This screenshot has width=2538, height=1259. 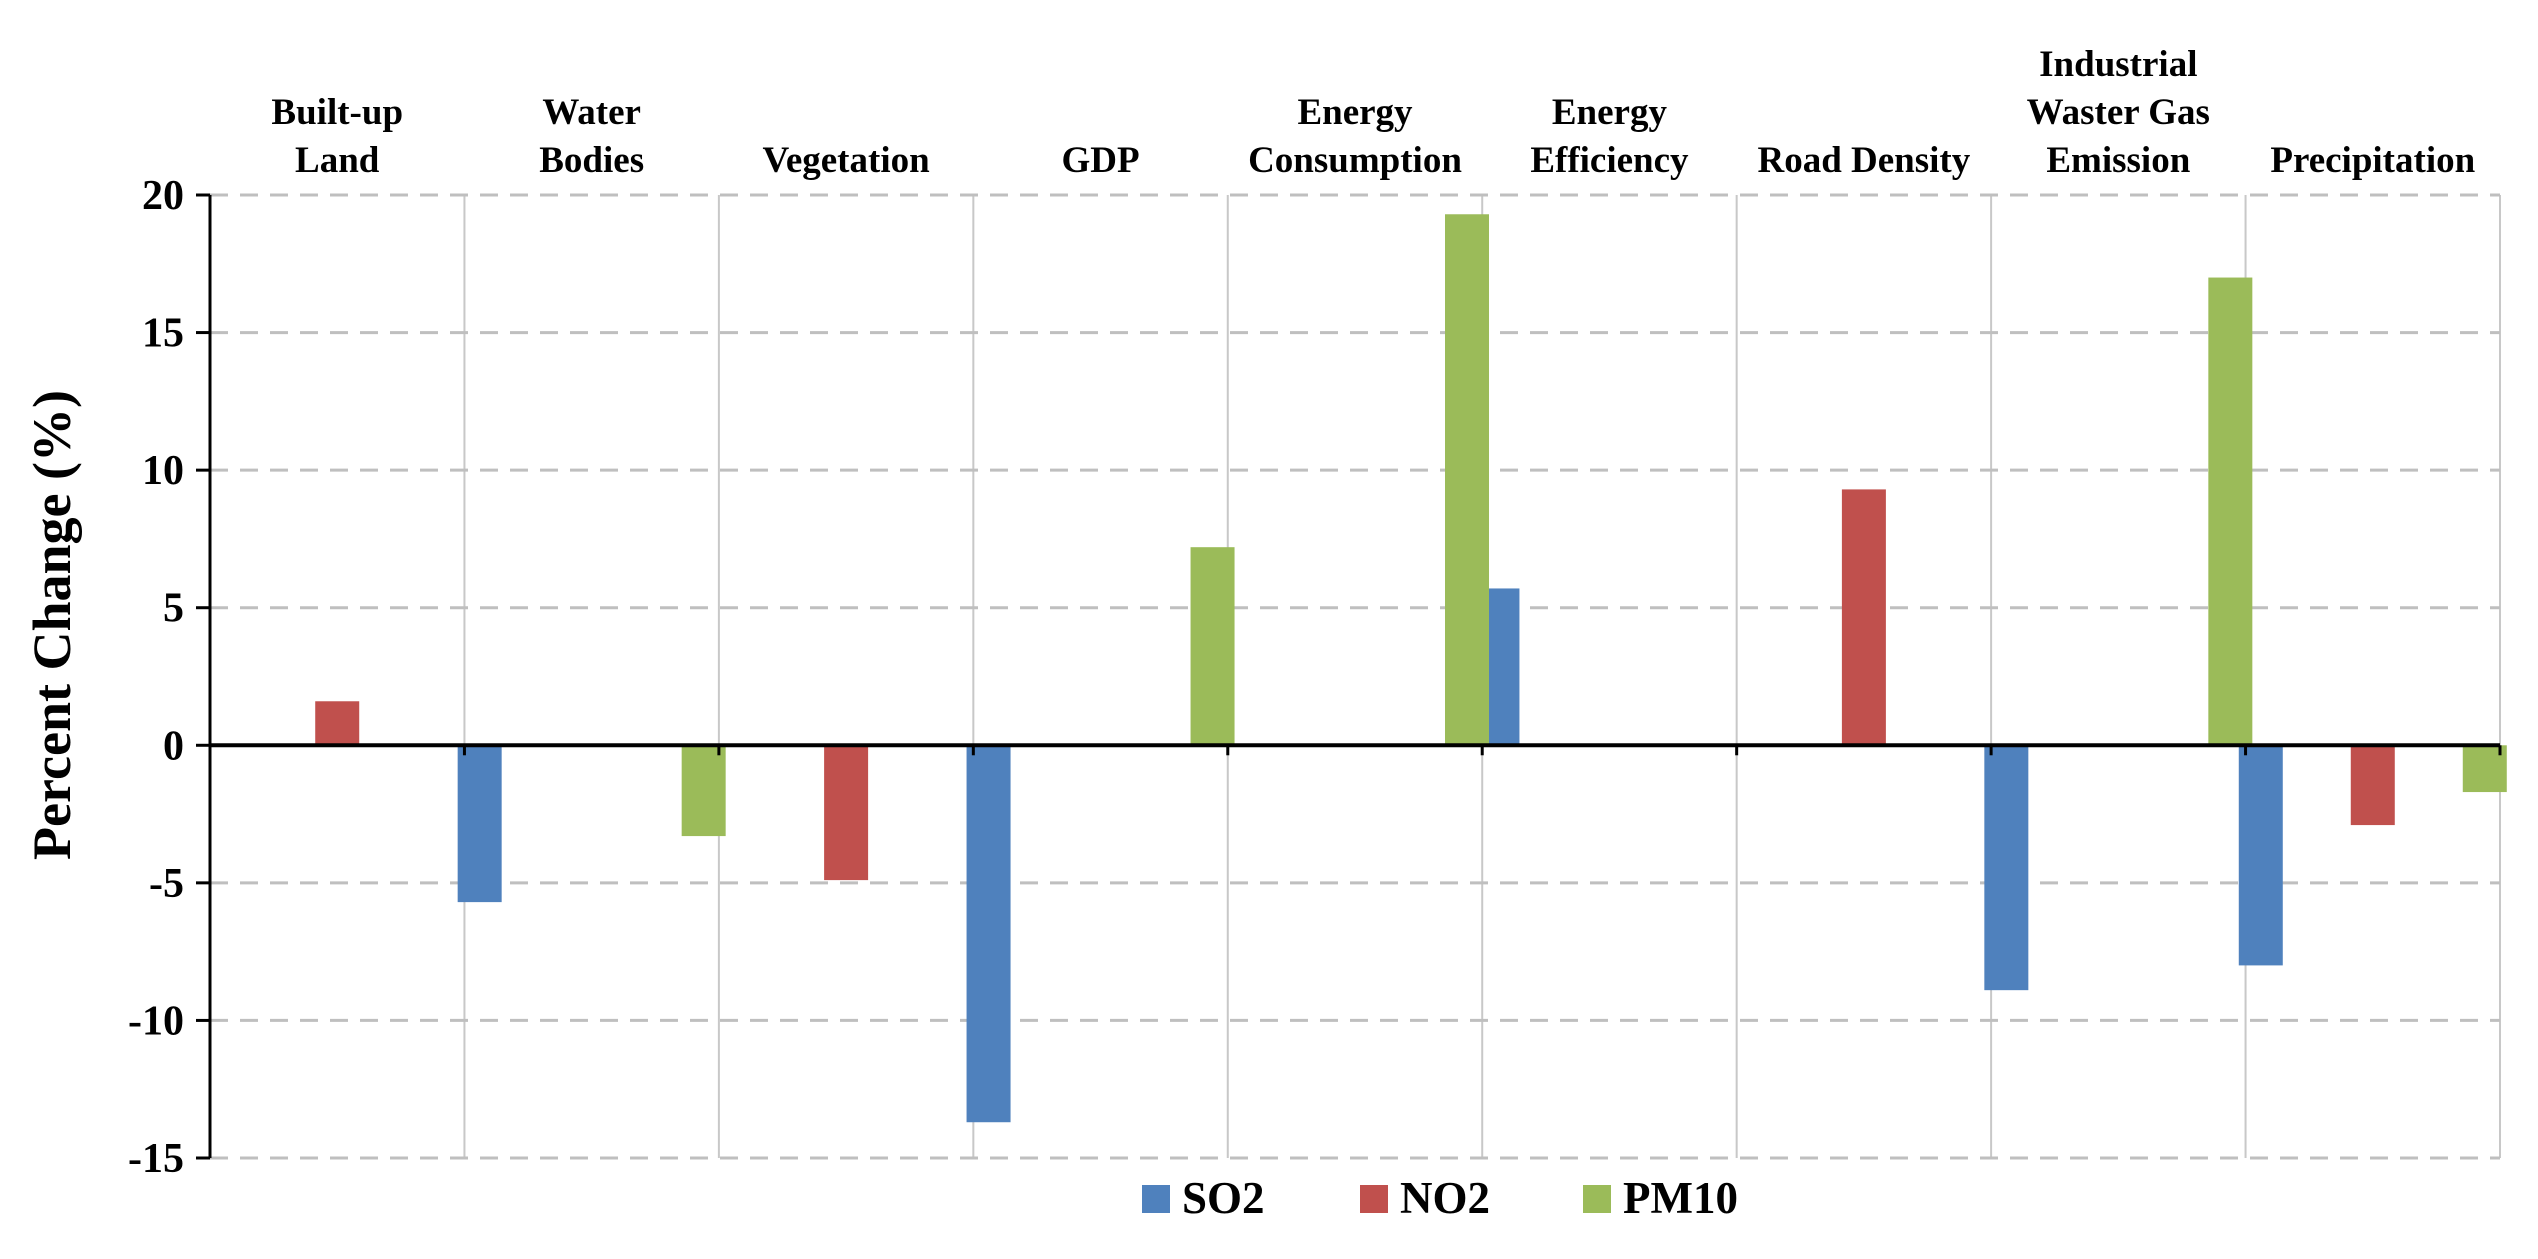 What do you see at coordinates (1597, 1199) in the screenshot?
I see `legend-swatch-pm10` at bounding box center [1597, 1199].